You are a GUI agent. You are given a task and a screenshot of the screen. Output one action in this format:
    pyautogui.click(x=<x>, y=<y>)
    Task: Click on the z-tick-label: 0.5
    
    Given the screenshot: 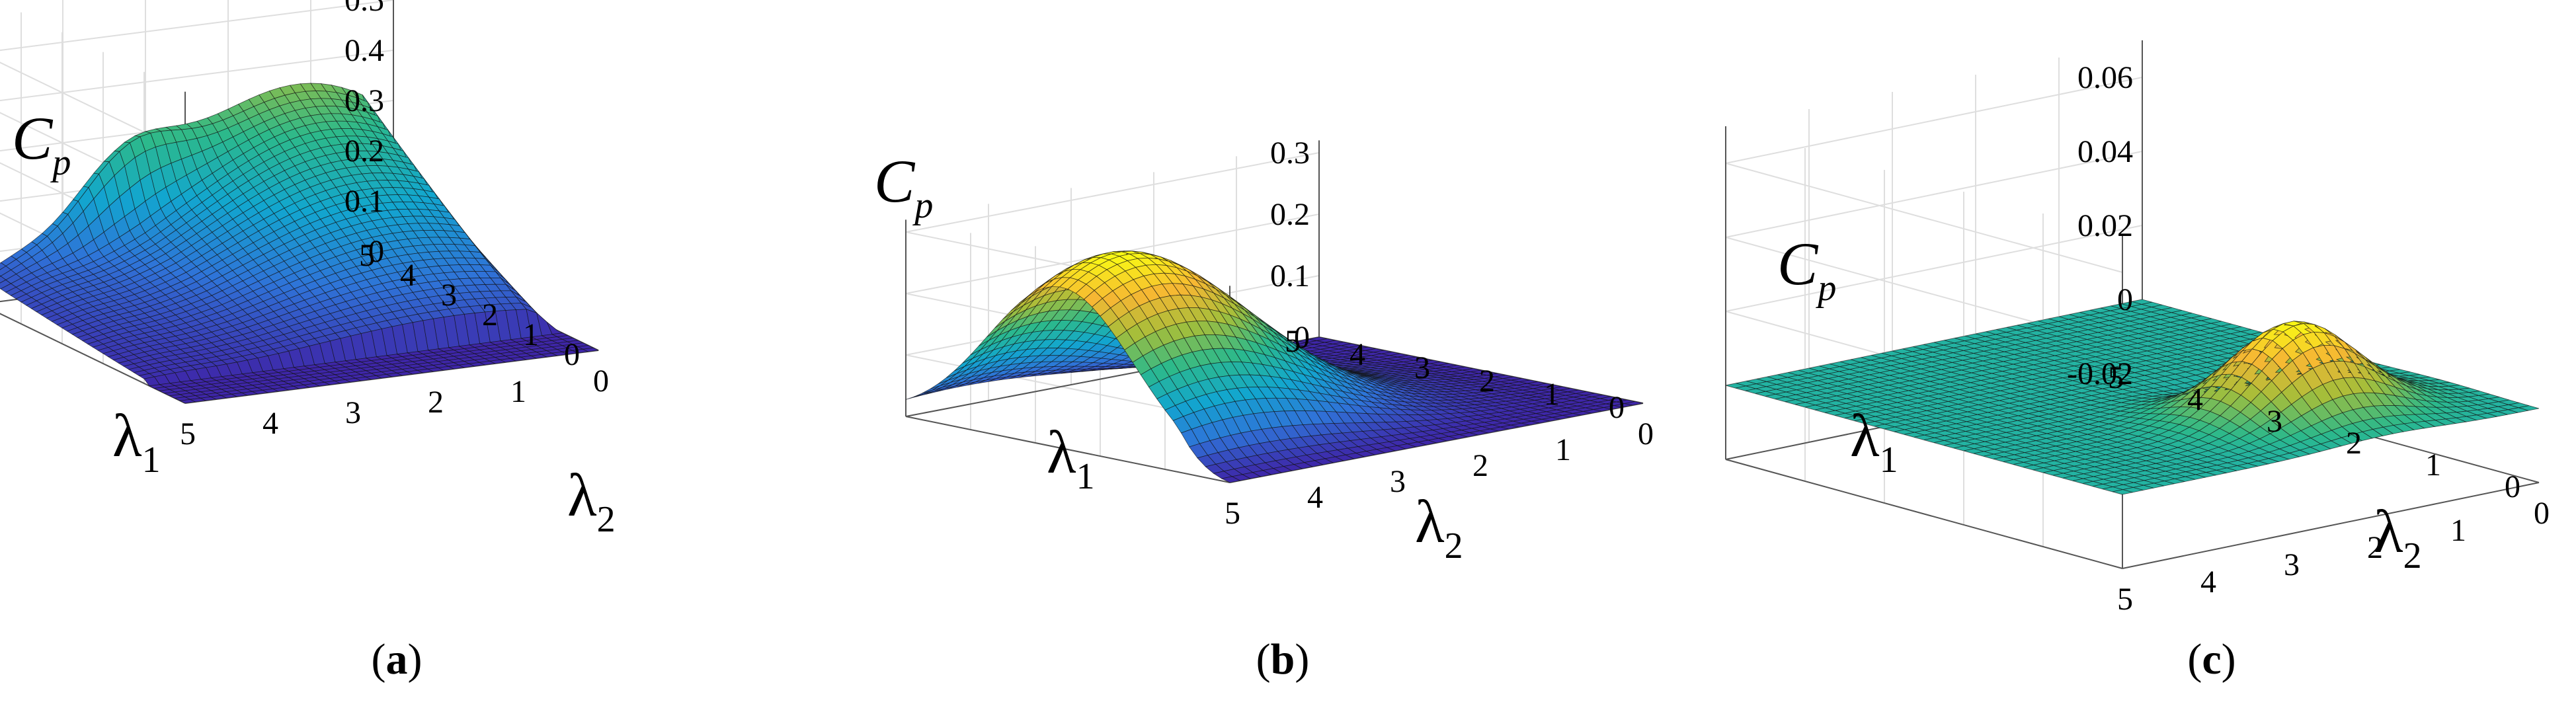 What is the action you would take?
    pyautogui.click(x=364, y=9)
    